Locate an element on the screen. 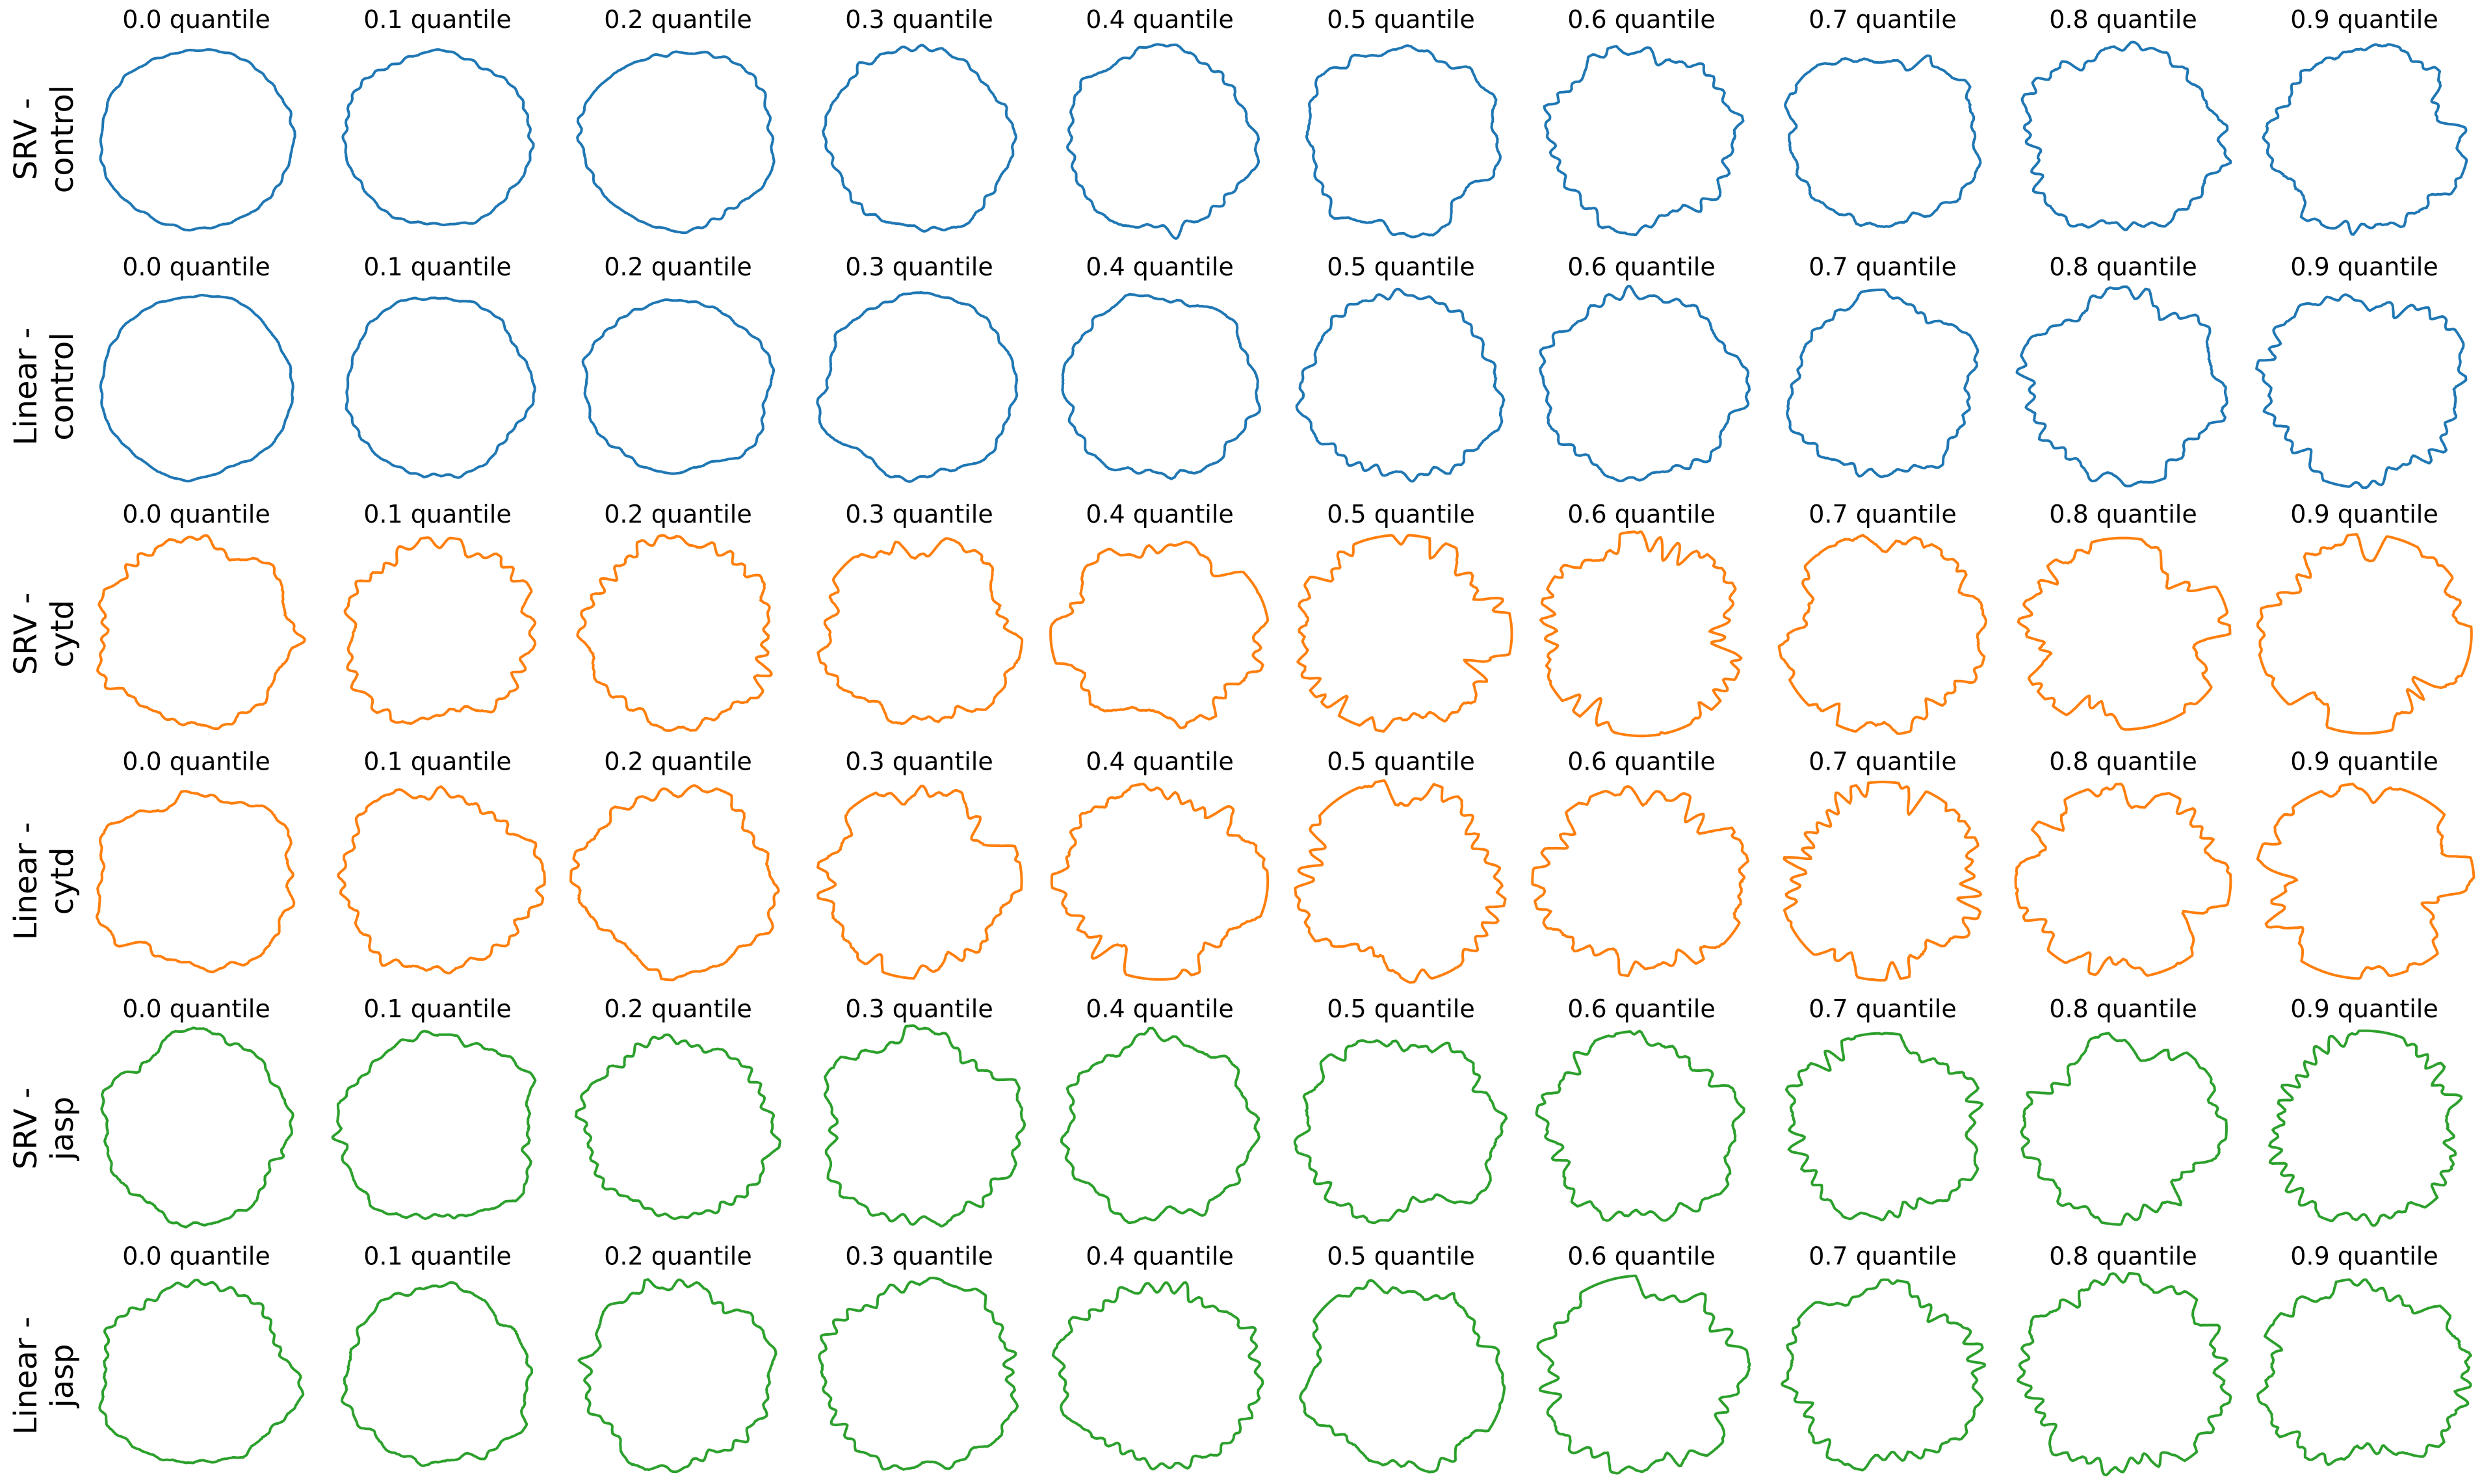 Image resolution: width=2482 pixels, height=1484 pixels. row-label: Linear -jasp is located at coordinates (44, 1376).